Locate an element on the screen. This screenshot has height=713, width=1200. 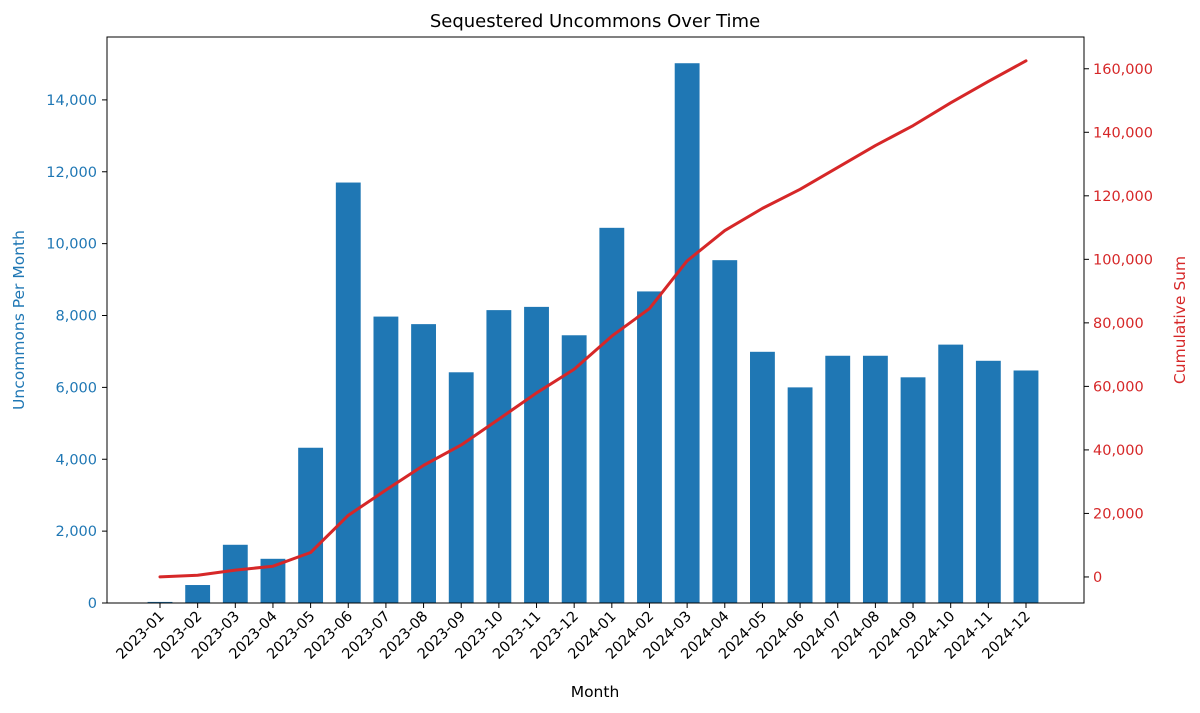
left-tick-label: 0 is located at coordinates (92, 604).